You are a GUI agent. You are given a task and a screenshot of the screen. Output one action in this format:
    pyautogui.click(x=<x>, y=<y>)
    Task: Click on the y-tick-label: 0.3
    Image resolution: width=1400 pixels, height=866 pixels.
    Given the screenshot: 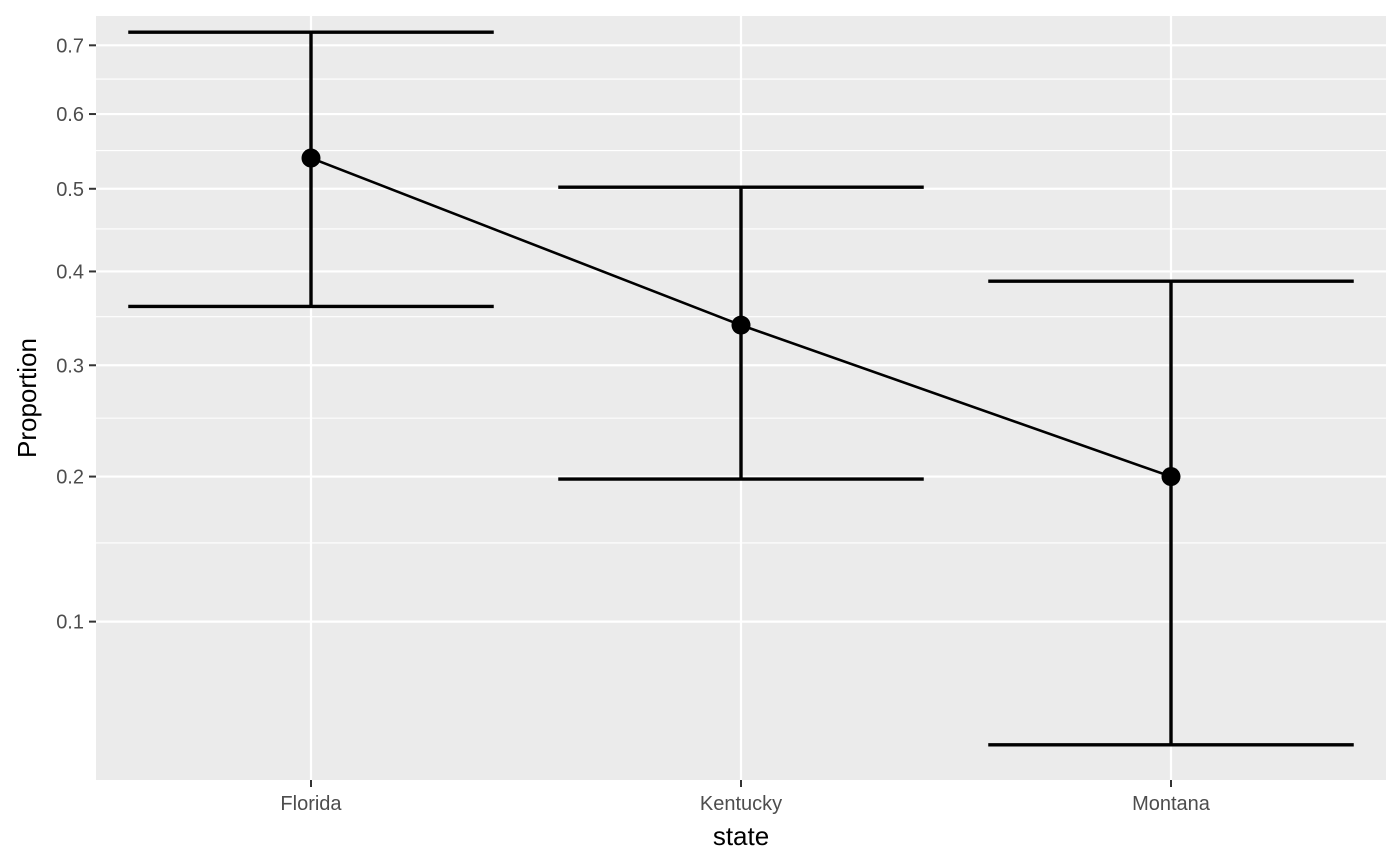 What is the action you would take?
    pyautogui.click(x=70, y=366)
    